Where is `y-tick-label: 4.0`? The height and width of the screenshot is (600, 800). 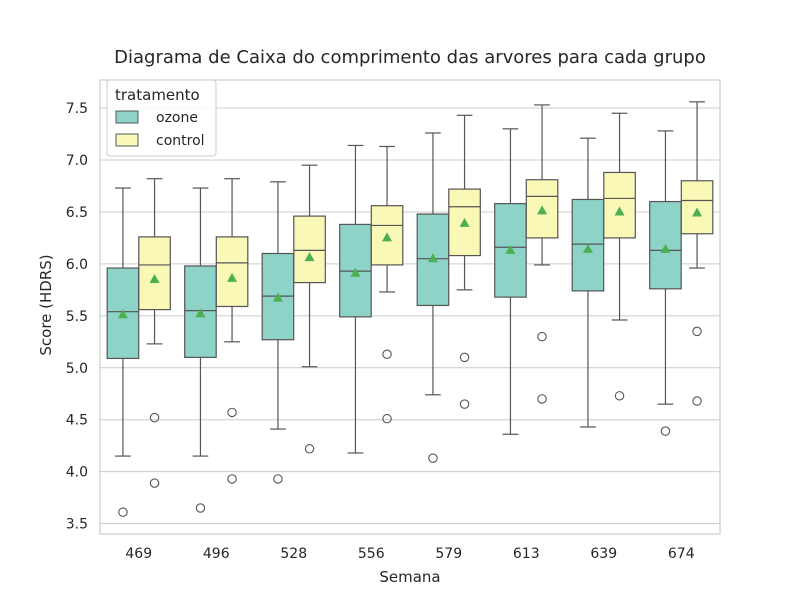
y-tick-label: 4.0 is located at coordinates (77, 473).